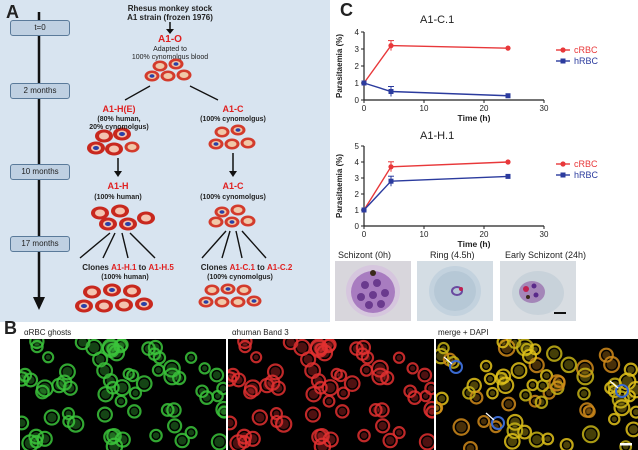 The height and width of the screenshot is (450, 638). Describe the element at coordinates (170, 17) in the screenshot. I see `stock-subtitle: A1 strain (frozen 1976)` at that location.